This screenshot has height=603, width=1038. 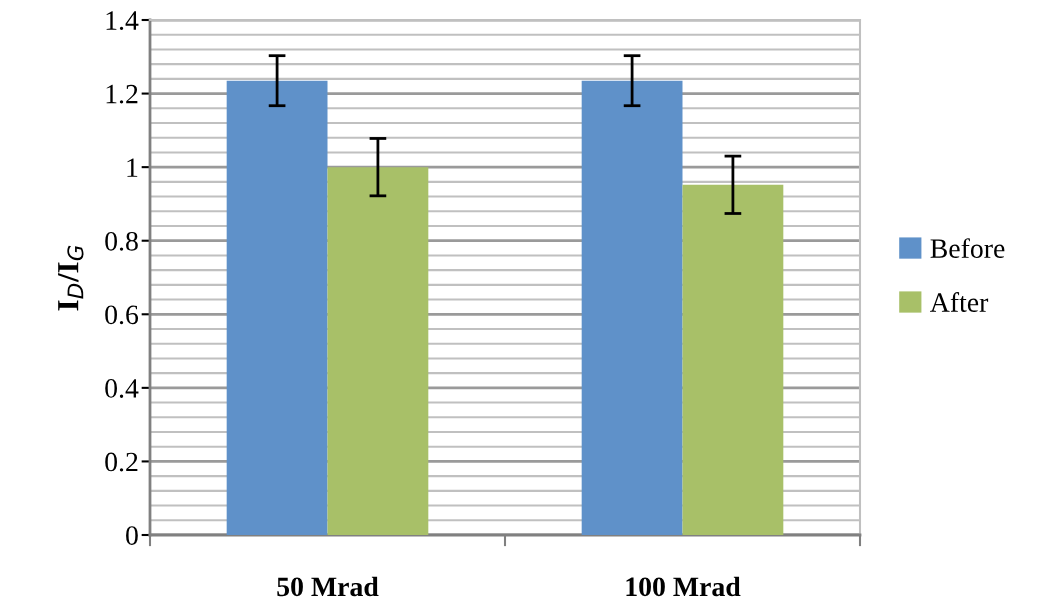 I want to click on y-tick-label: 0, so click(x=132, y=535).